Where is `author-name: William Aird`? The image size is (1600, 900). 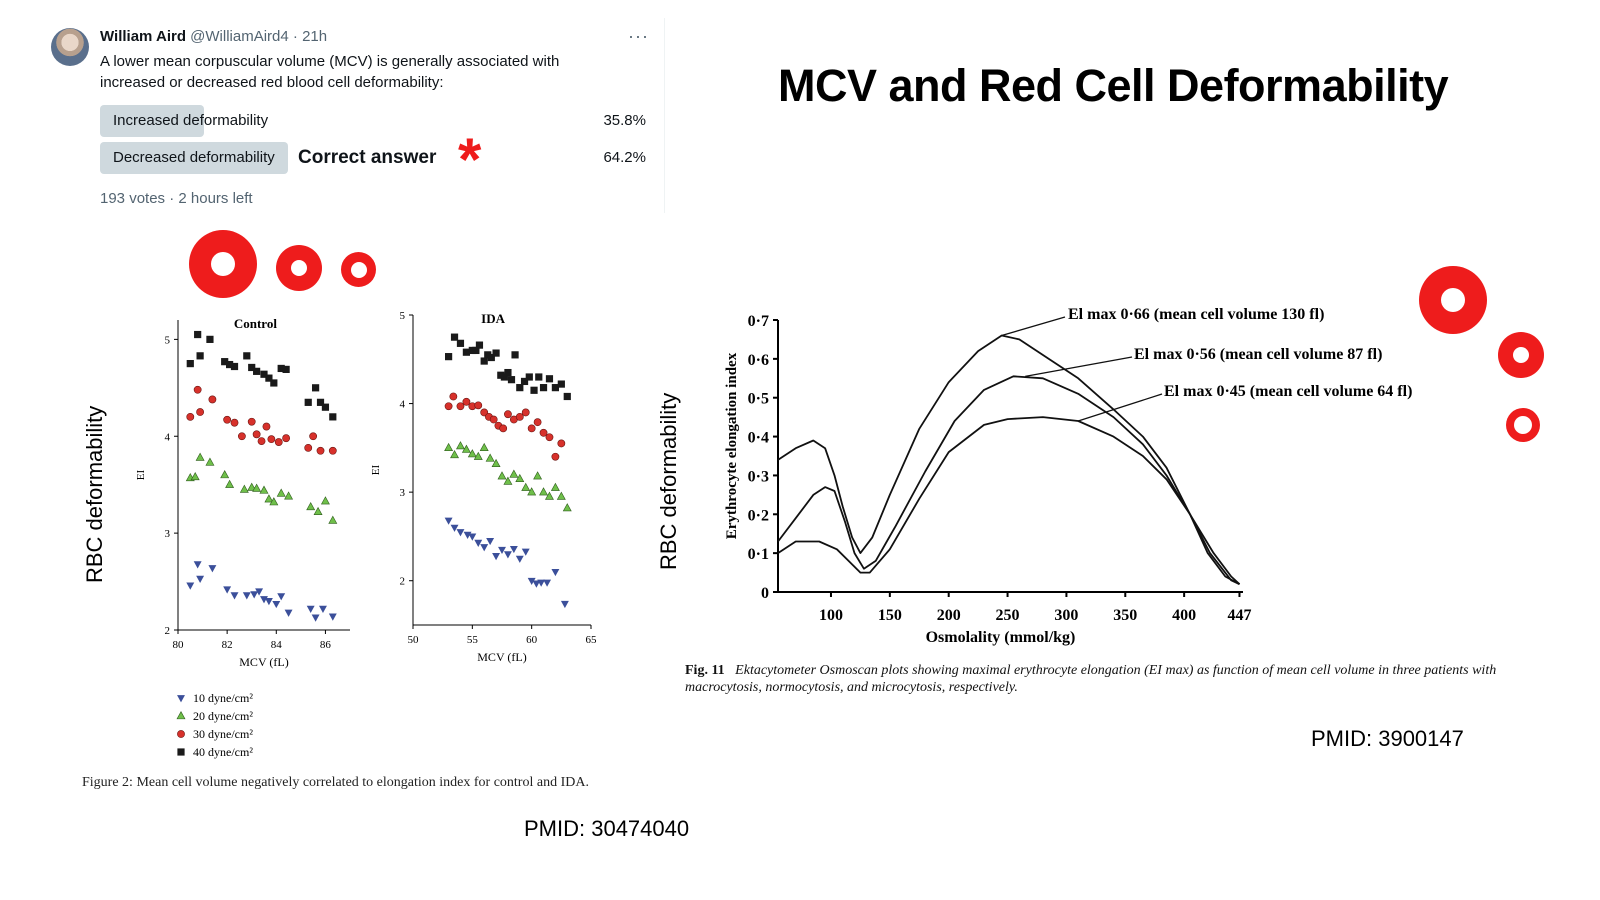
author-name: William Aird is located at coordinates (143, 36).